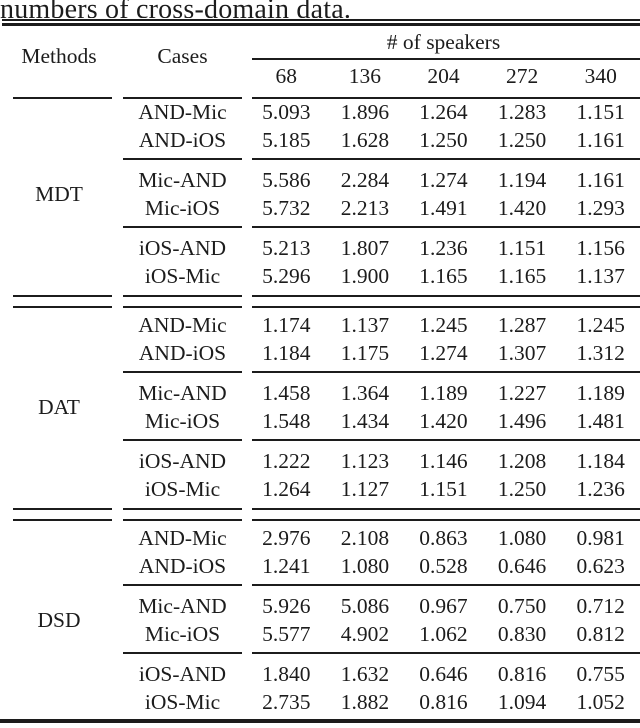  I want to click on metric-value: 0.812, so click(600, 633).